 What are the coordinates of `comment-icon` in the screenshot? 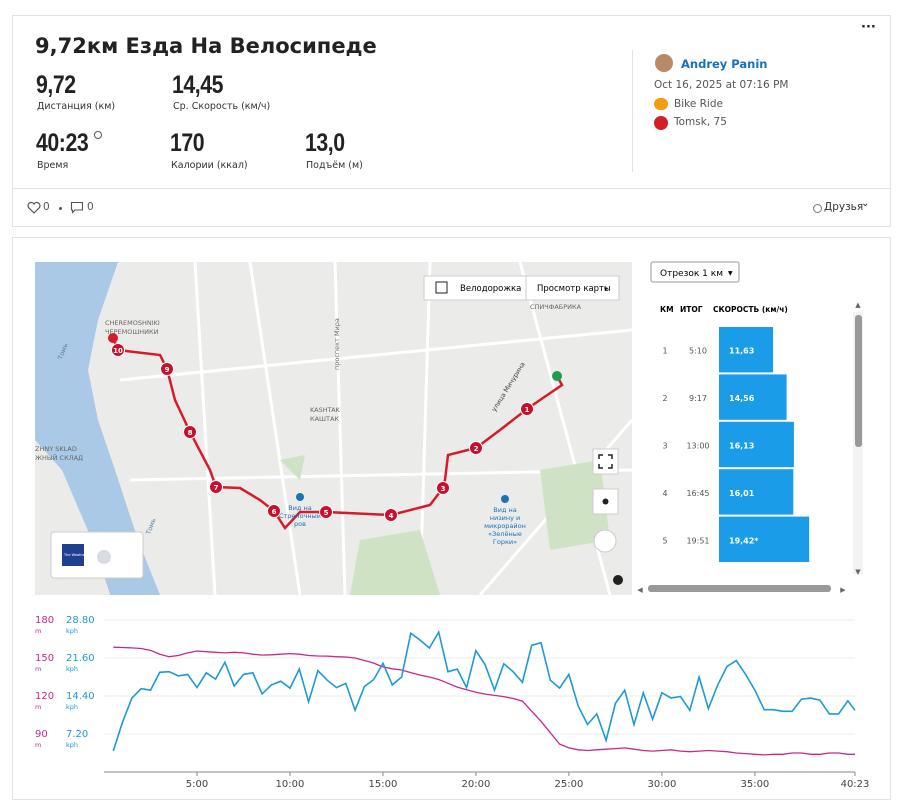 It's located at (77, 207).